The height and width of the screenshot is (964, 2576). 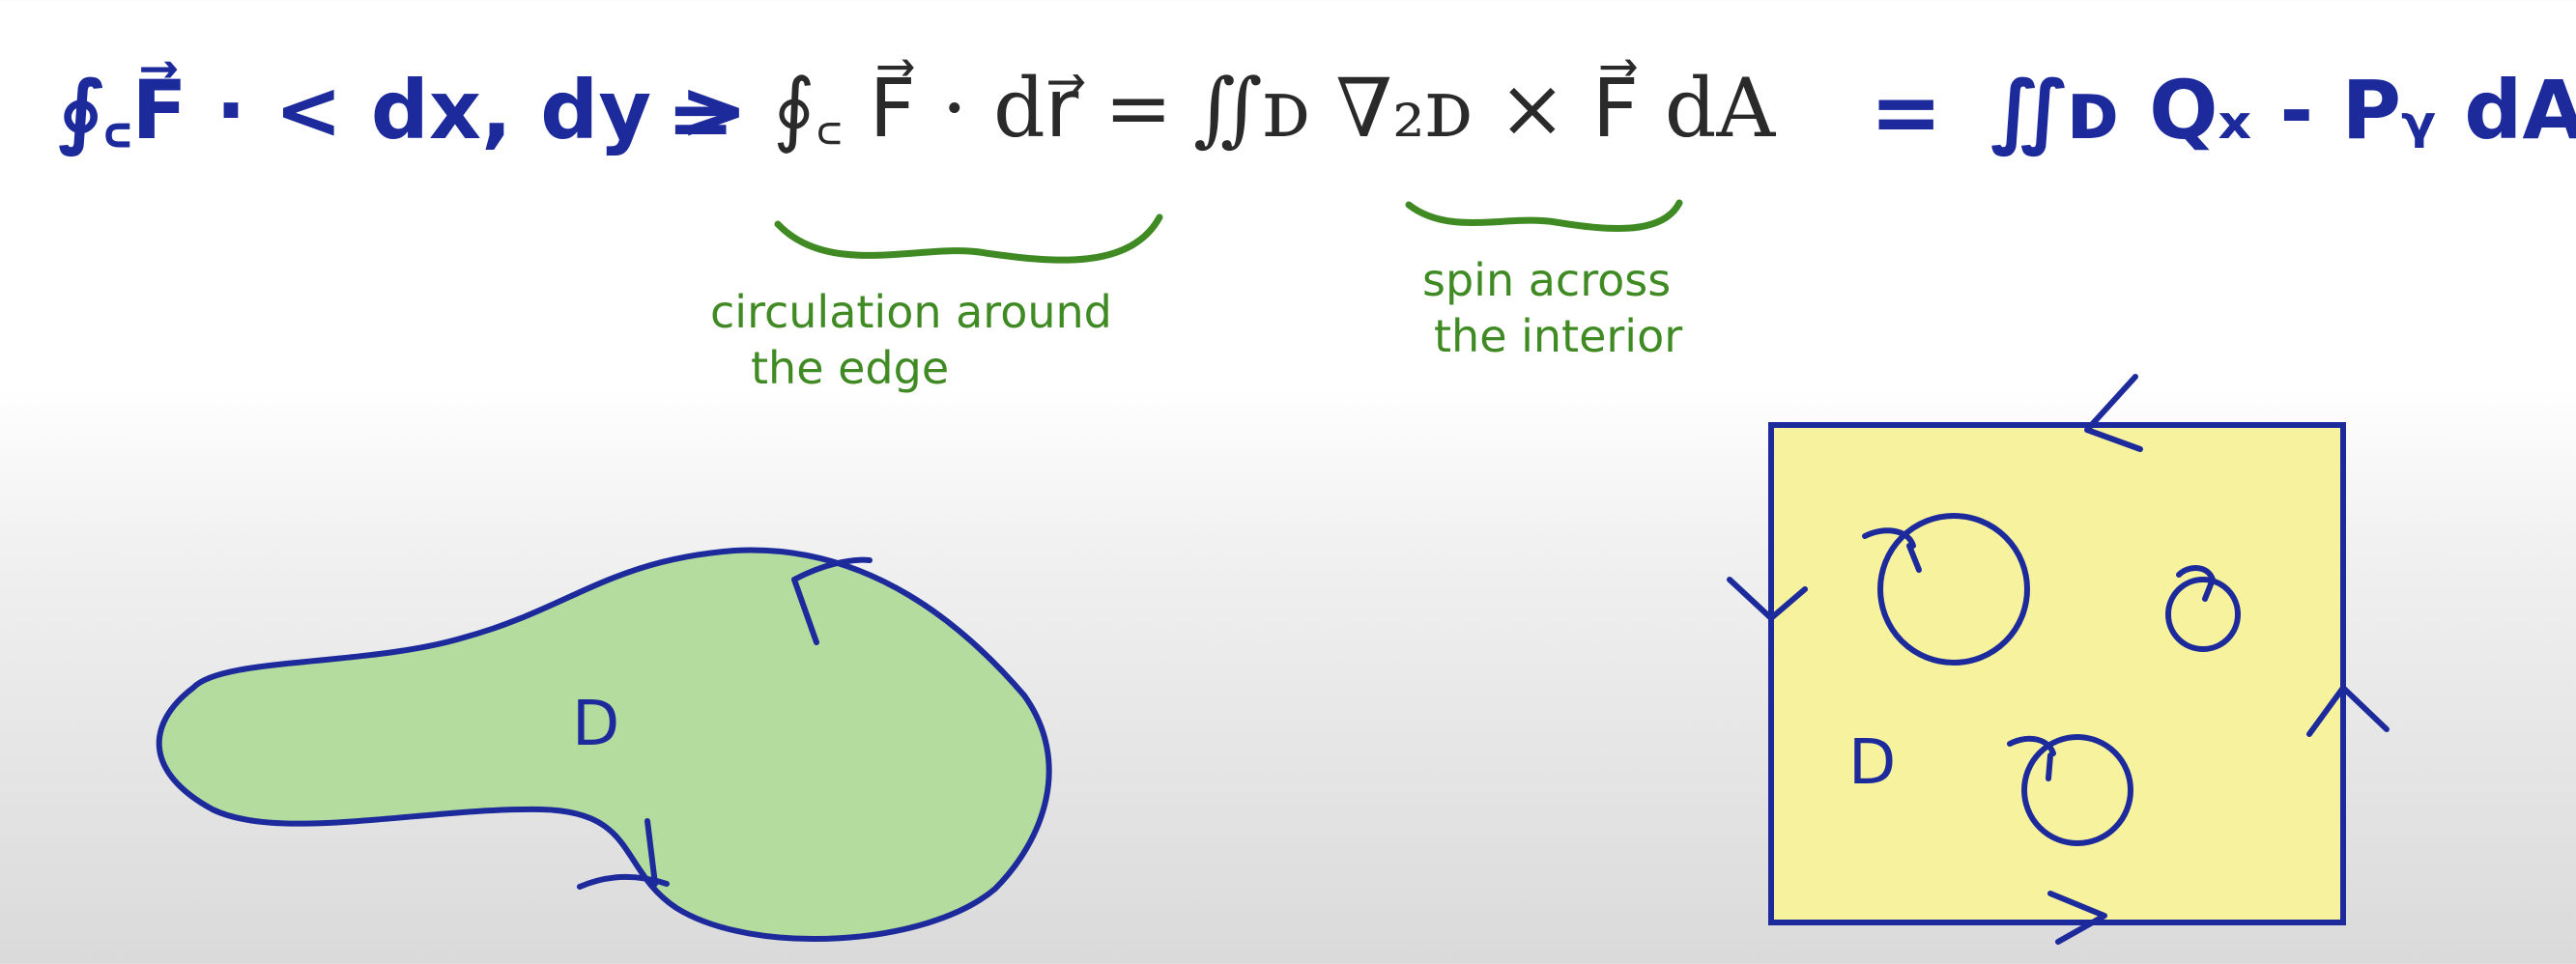 I want to click on left-region-label: D, so click(x=596, y=725).